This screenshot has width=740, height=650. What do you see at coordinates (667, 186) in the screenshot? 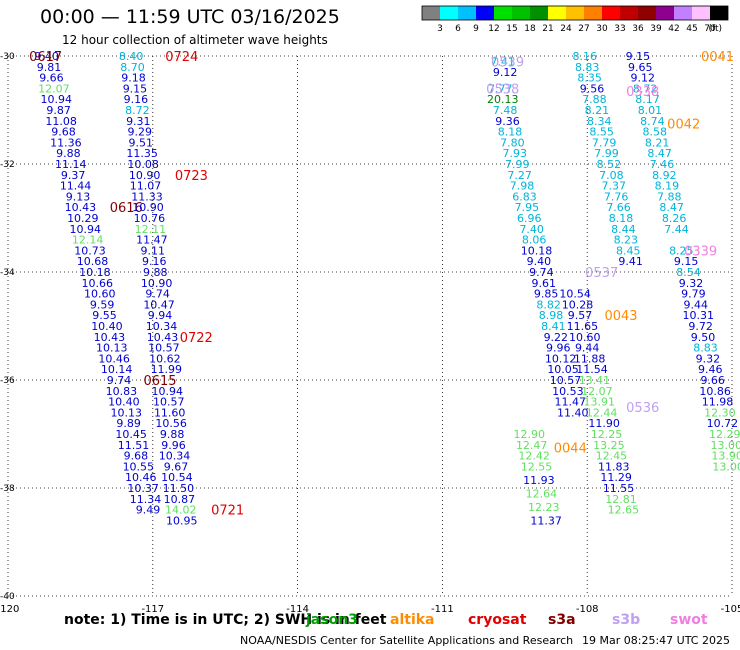
I see `swh-value-label: 8.19` at bounding box center [667, 186].